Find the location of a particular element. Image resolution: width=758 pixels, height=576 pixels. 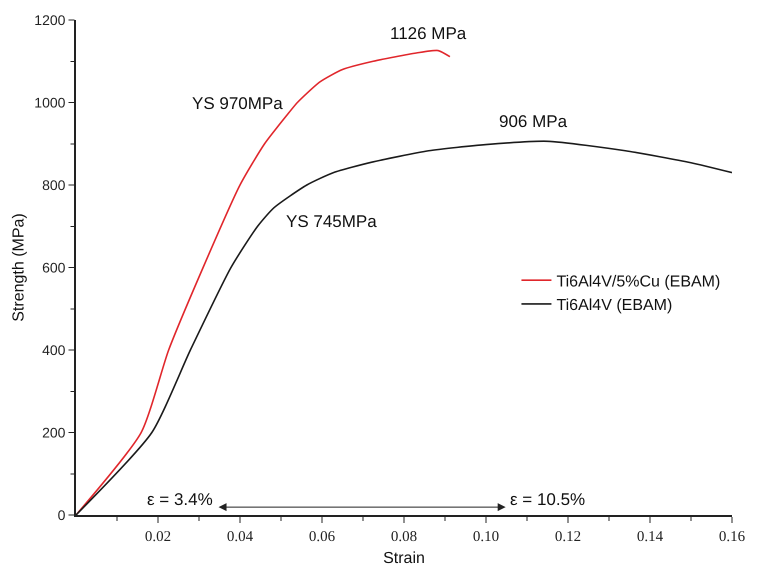

annotation: 906 MPa is located at coordinates (533, 121).